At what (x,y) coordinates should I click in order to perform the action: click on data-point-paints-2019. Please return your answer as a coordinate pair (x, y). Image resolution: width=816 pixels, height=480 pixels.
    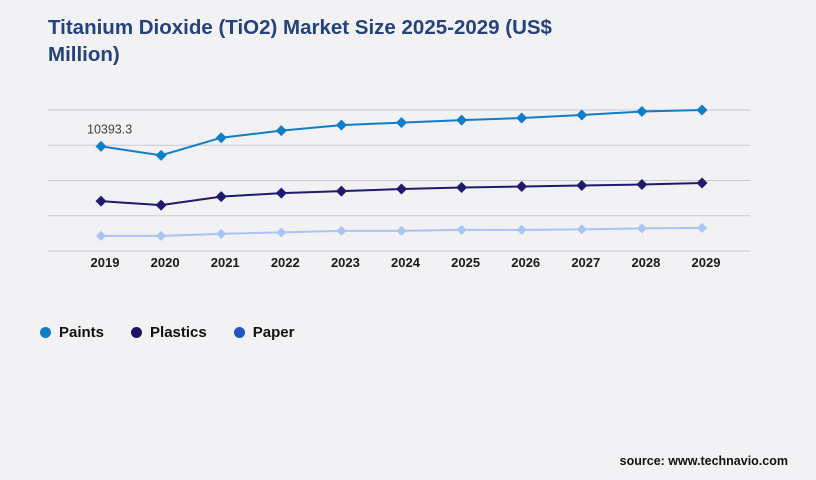
    Looking at the image, I should click on (101, 146).